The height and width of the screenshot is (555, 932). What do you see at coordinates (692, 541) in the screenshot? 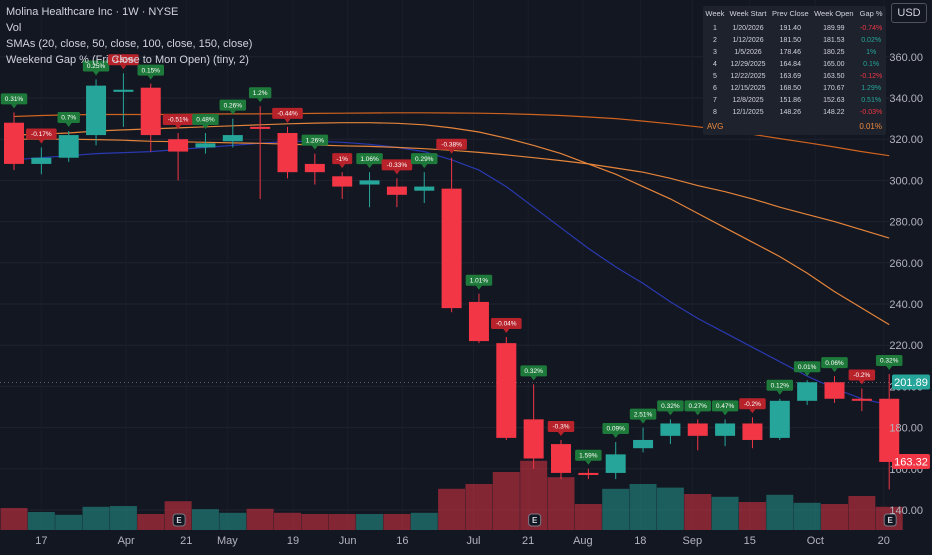
I see `x-tick-label: Sep` at bounding box center [692, 541].